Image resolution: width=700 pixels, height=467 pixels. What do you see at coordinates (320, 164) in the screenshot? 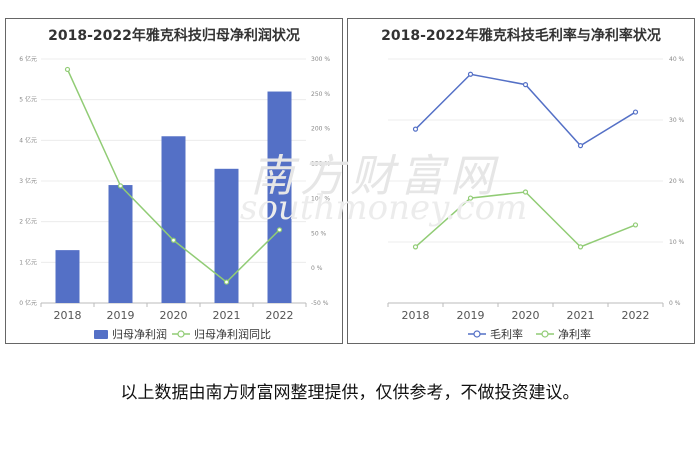
I see `y-right-tick-label: 150 %` at bounding box center [320, 164].